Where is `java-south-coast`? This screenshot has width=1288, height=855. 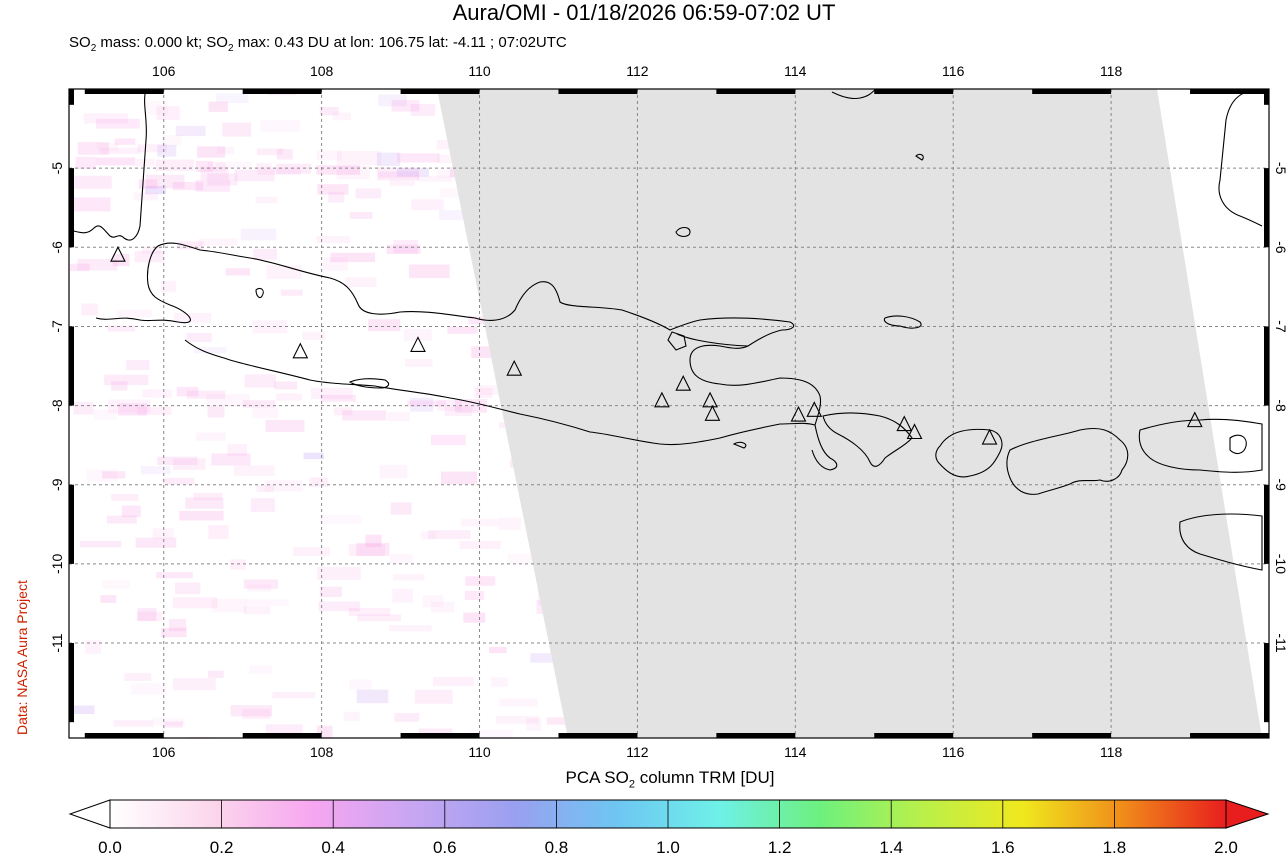 java-south-coast is located at coordinates (500, 392).